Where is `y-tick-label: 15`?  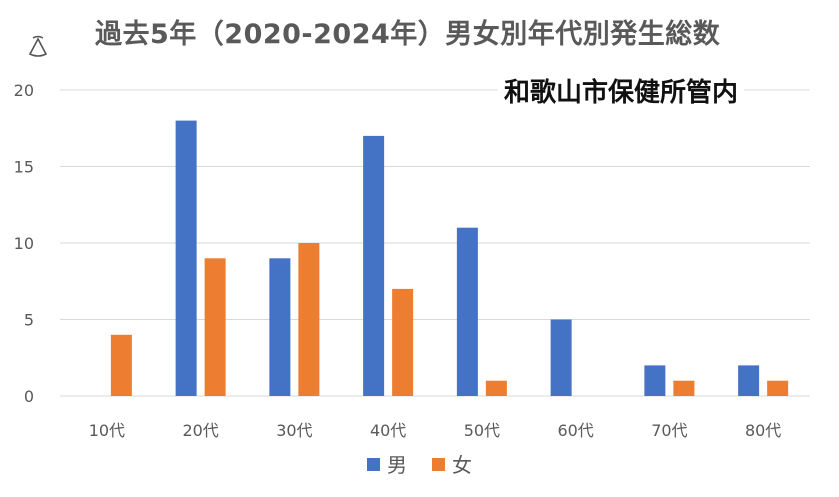
y-tick-label: 15 is located at coordinates (24, 167).